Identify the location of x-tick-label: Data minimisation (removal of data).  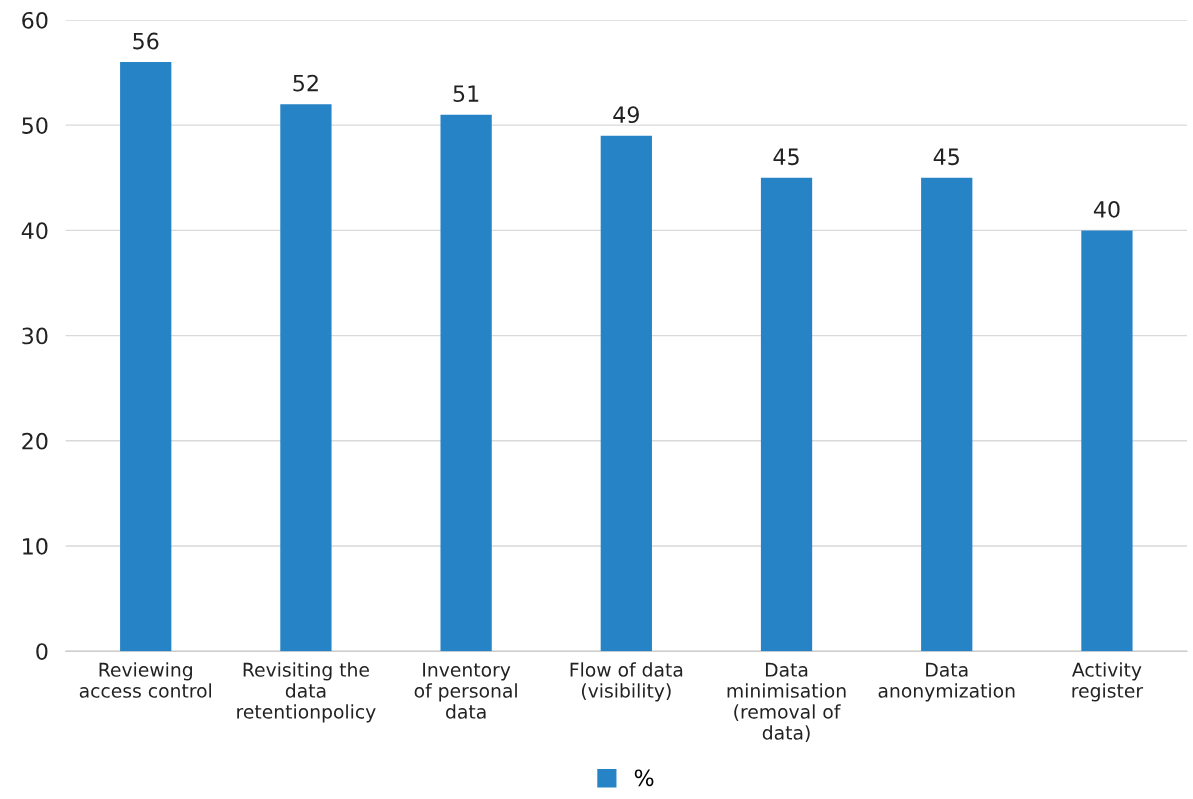
(786, 702).